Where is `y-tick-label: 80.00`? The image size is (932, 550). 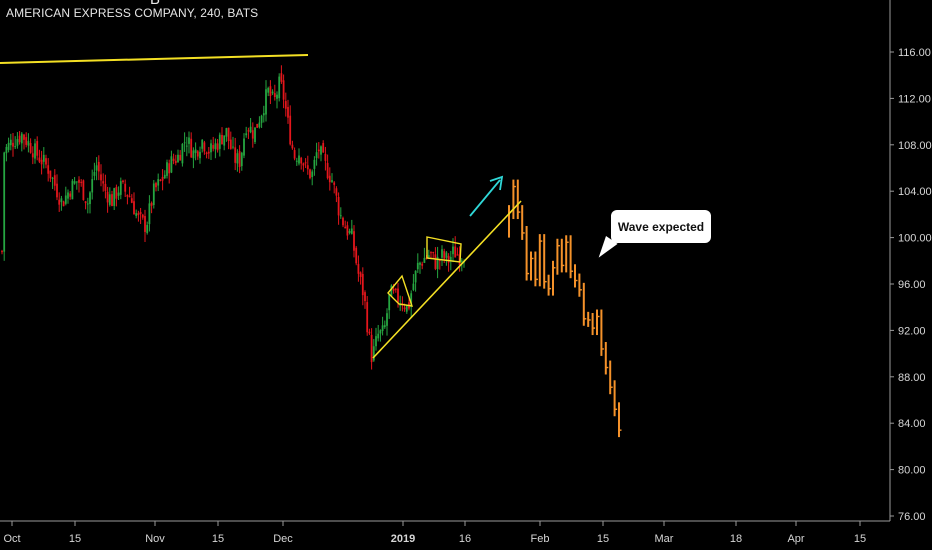
y-tick-label: 80.00 is located at coordinates (912, 471).